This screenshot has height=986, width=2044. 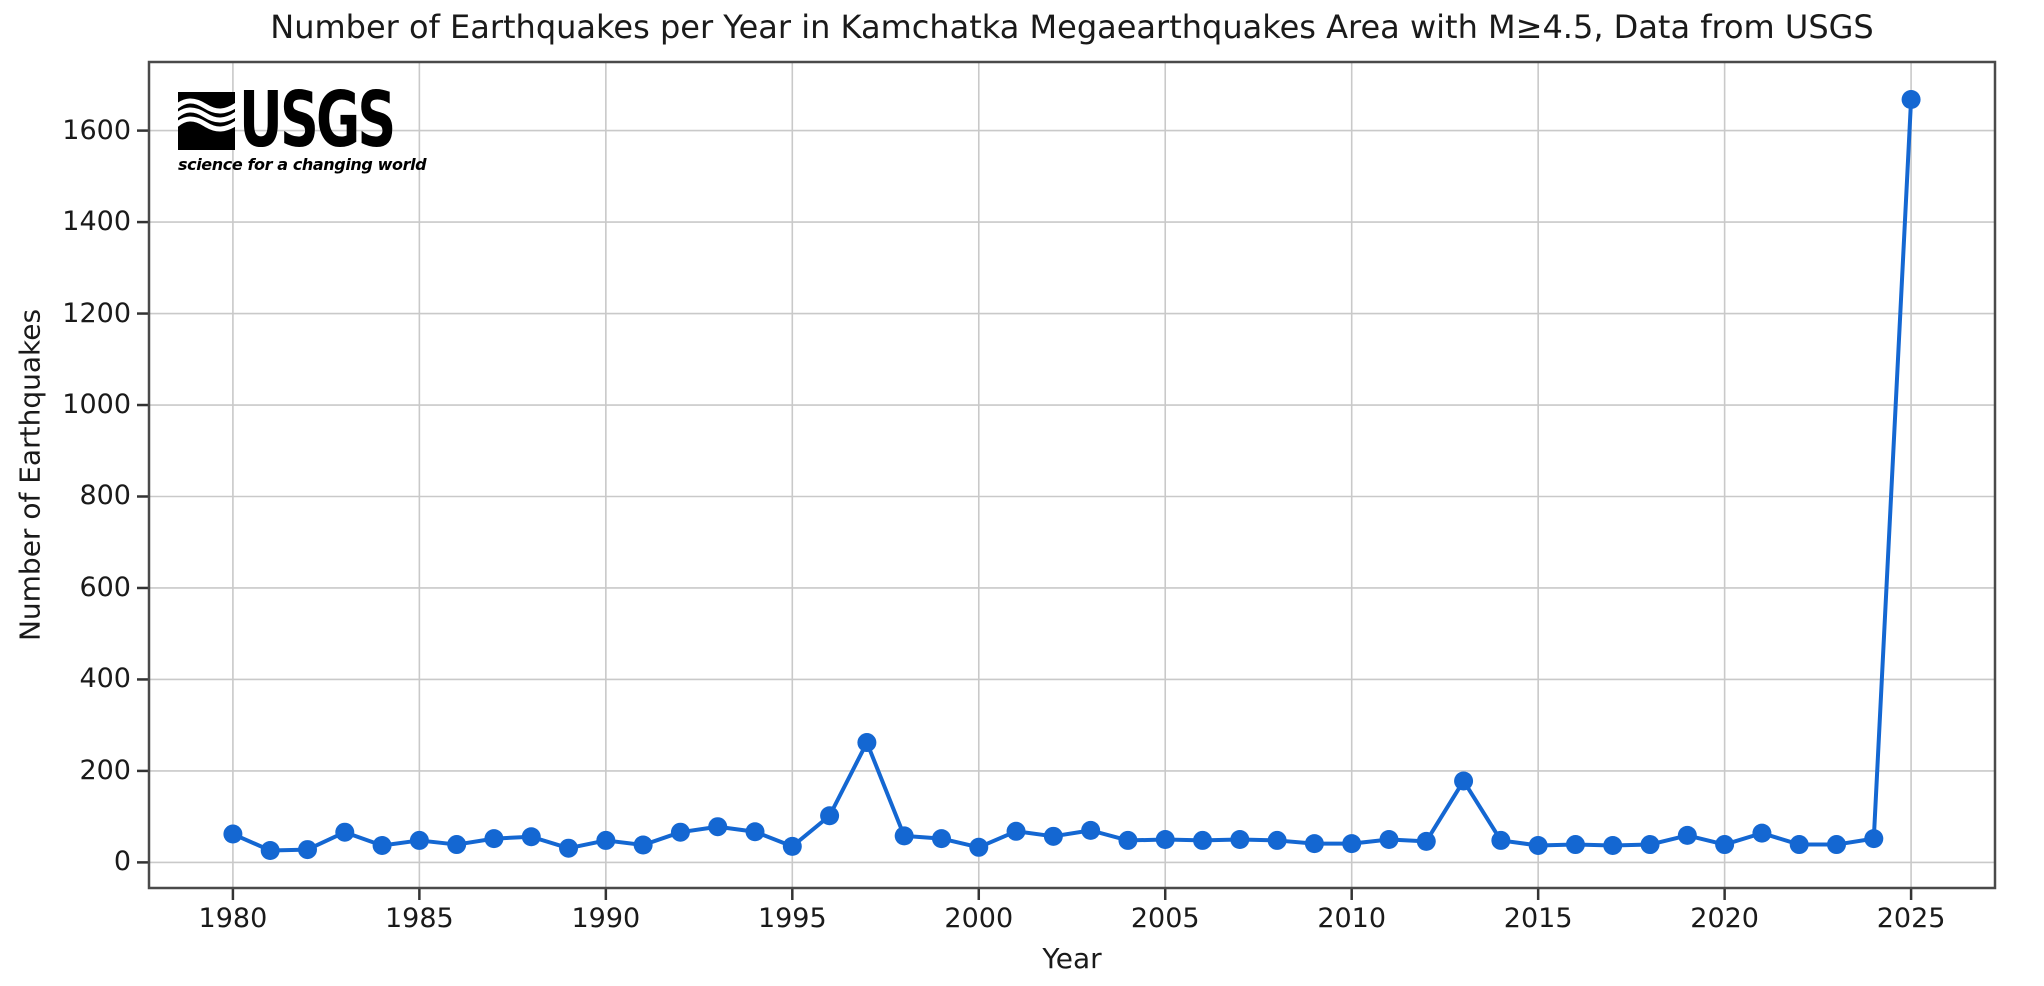 What do you see at coordinates (122, 862) in the screenshot?
I see `y-tick-label: 0` at bounding box center [122, 862].